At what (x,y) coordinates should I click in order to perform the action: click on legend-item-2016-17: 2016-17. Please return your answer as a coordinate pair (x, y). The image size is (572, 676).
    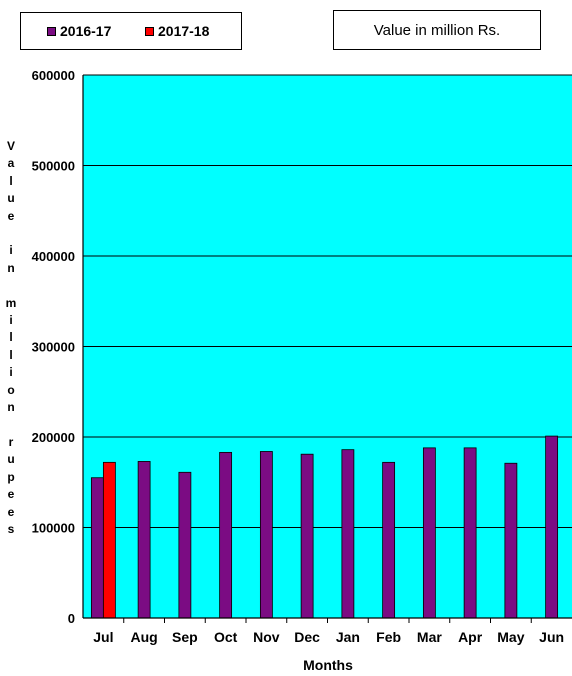
    Looking at the image, I should click on (79, 31).